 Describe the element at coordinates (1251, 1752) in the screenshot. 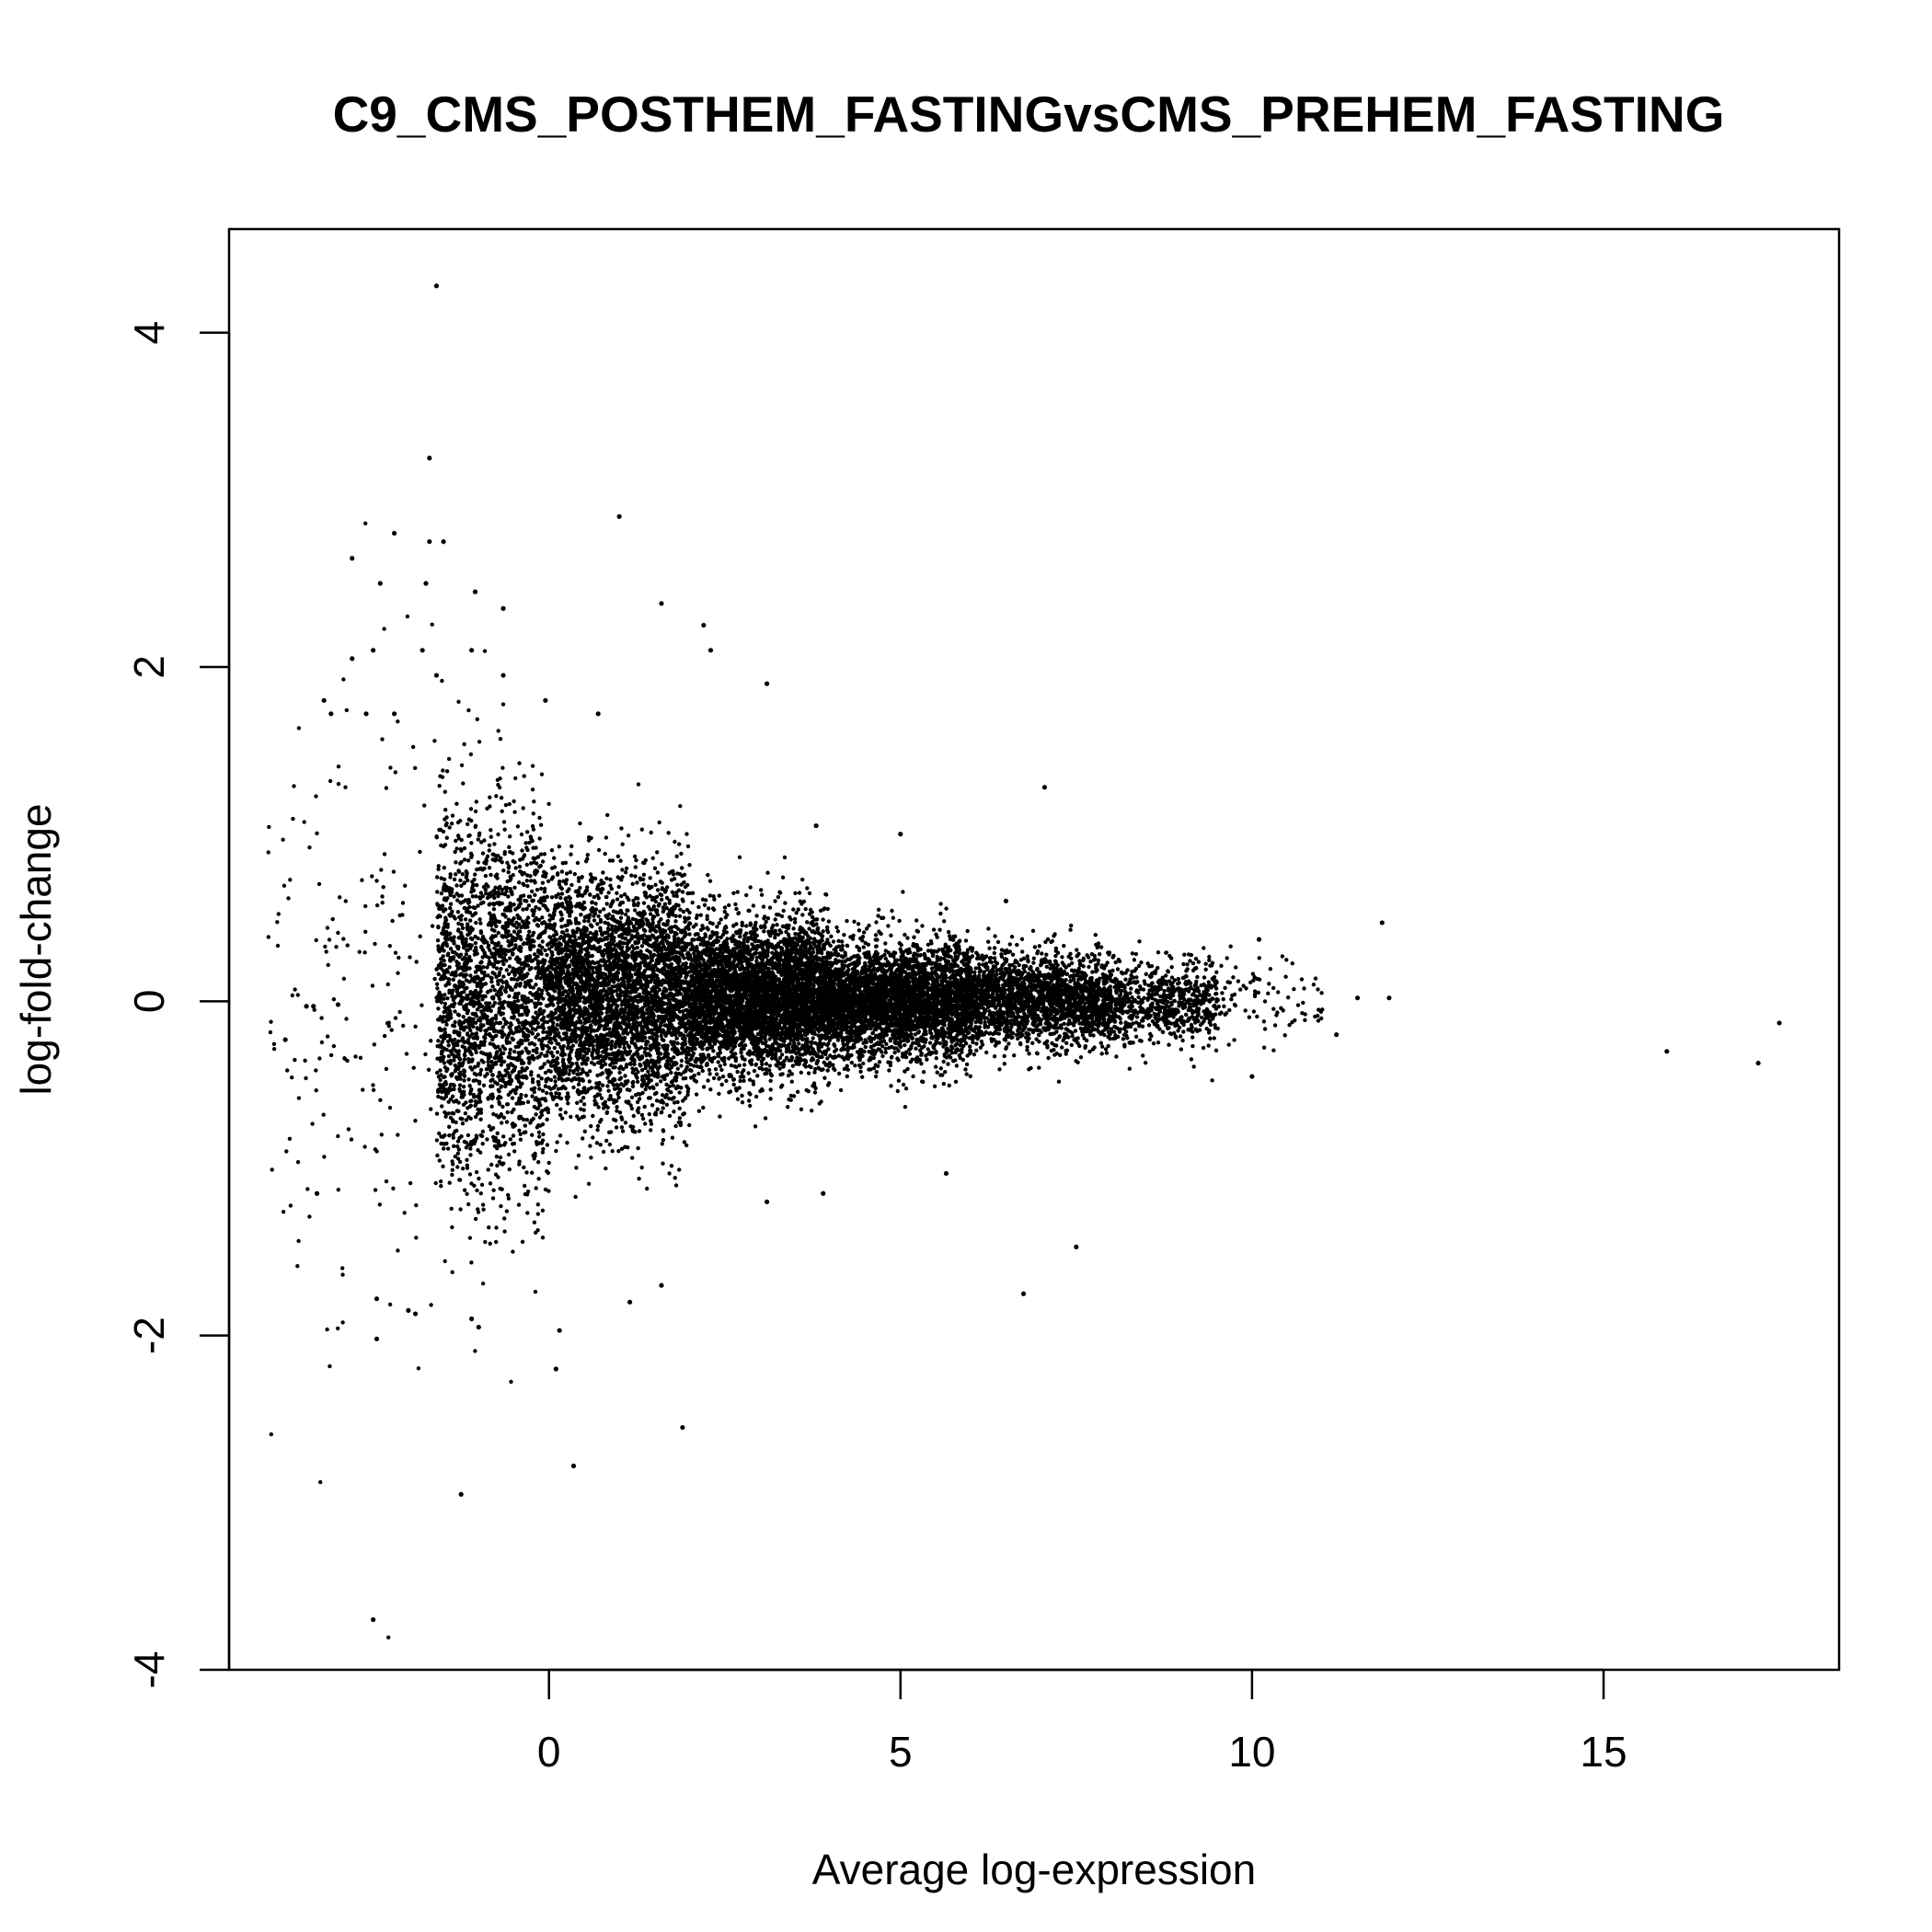

I see `x-tick-label: 10` at that location.